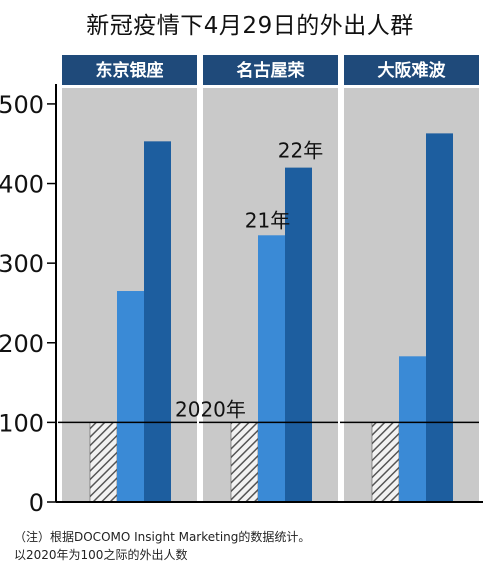 The width and height of the screenshot is (500, 579). I want to click on series-label-2020: 2020年, so click(210, 409).